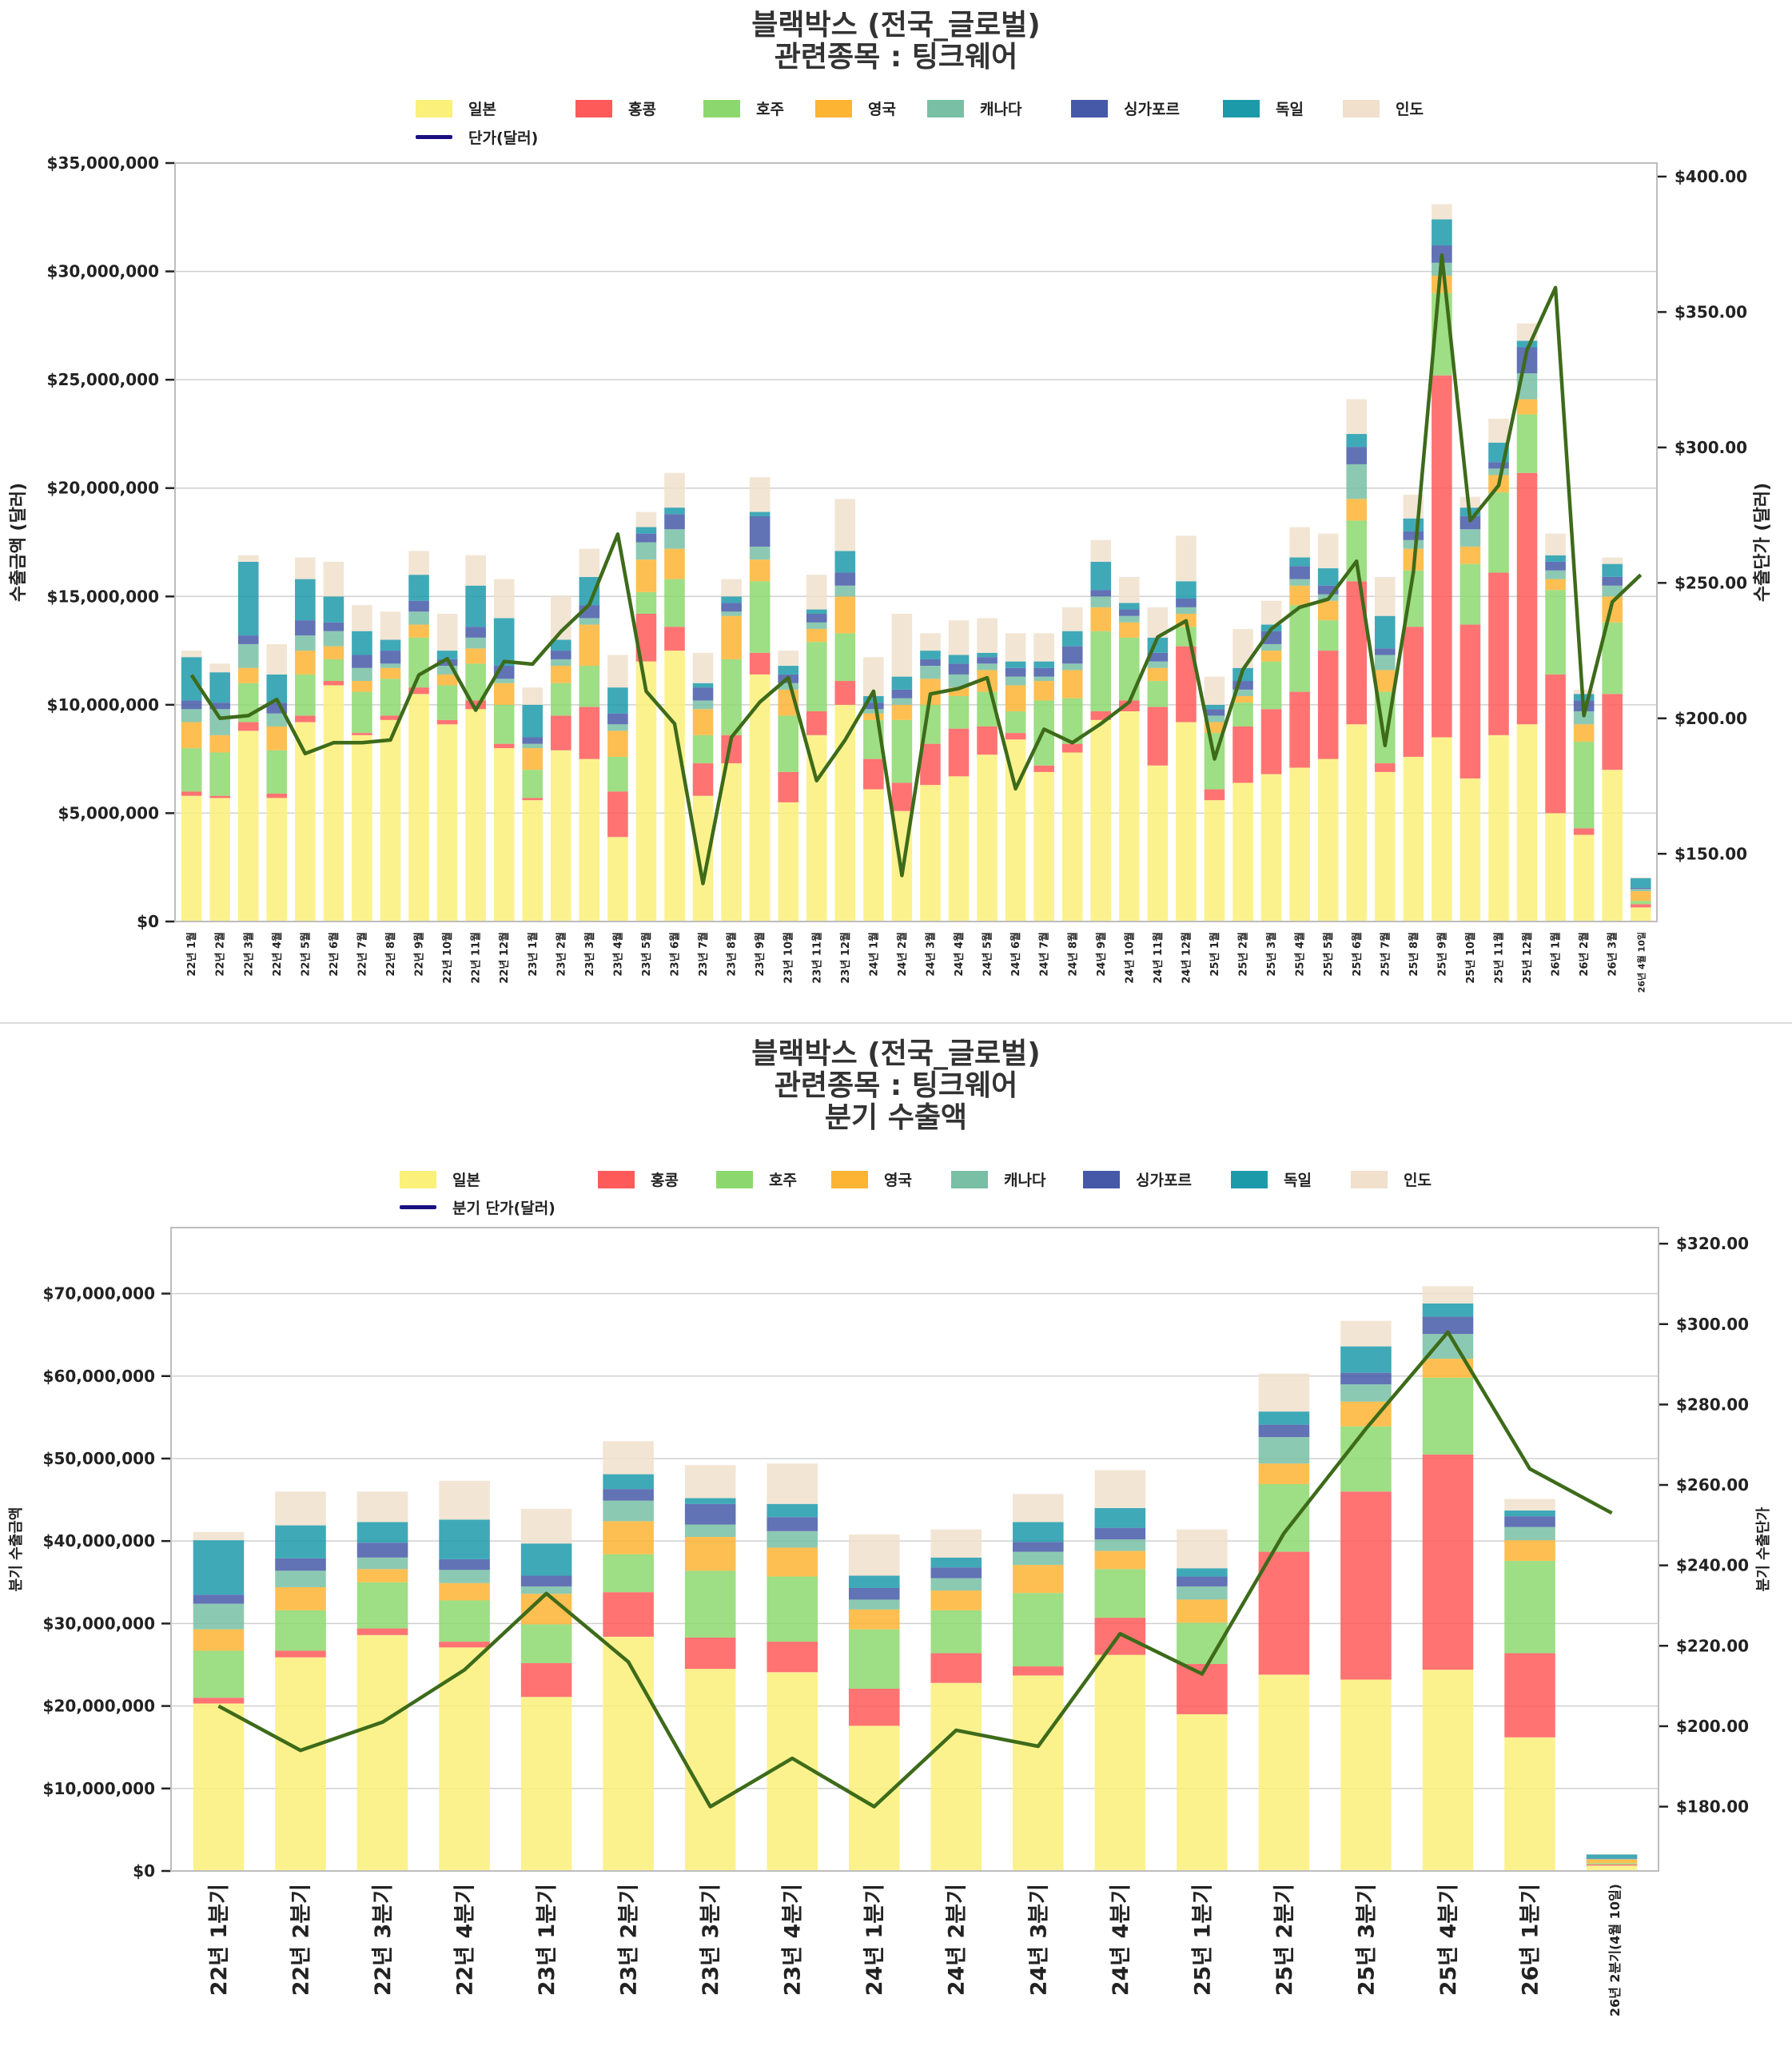 Image resolution: width=1792 pixels, height=2046 pixels. What do you see at coordinates (665, 1180) in the screenshot?
I see `legend-label: 홍콩` at bounding box center [665, 1180].